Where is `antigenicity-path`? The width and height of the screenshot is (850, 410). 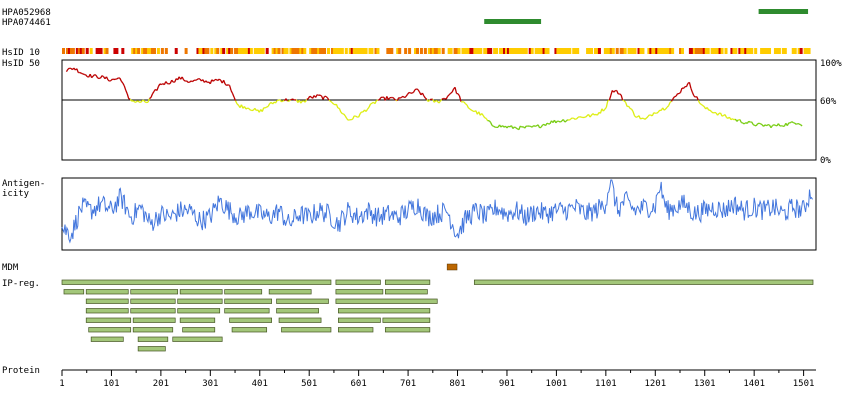 antigenicity-path is located at coordinates (437, 211).